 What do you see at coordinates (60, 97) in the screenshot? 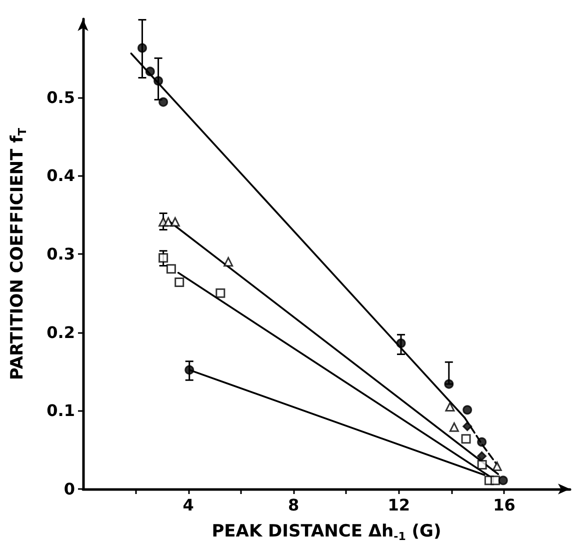
I see `y-tick-label: 0.5` at bounding box center [60, 97].